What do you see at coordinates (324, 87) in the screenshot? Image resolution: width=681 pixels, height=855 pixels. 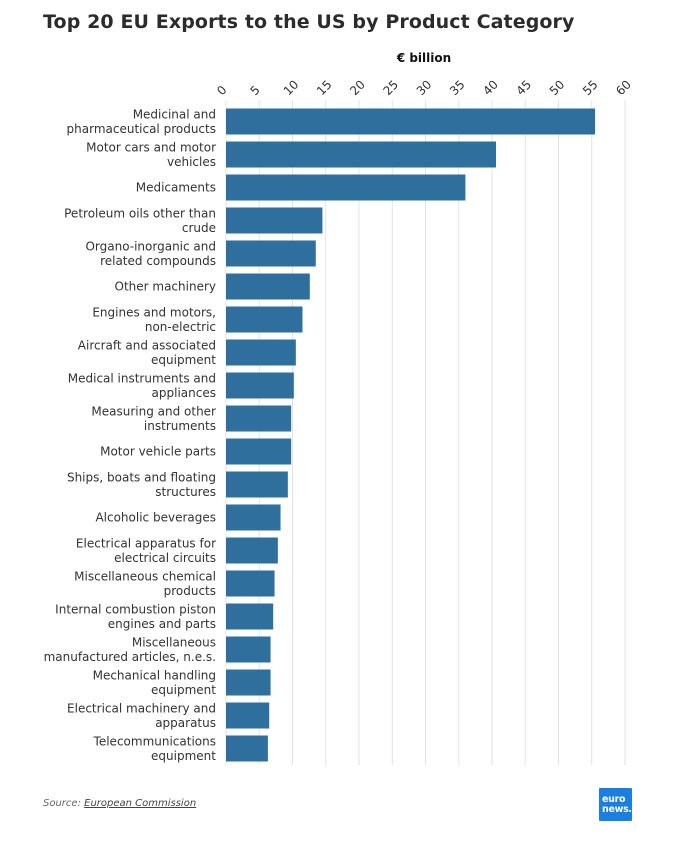 I see `x-tick-label: 15` at bounding box center [324, 87].